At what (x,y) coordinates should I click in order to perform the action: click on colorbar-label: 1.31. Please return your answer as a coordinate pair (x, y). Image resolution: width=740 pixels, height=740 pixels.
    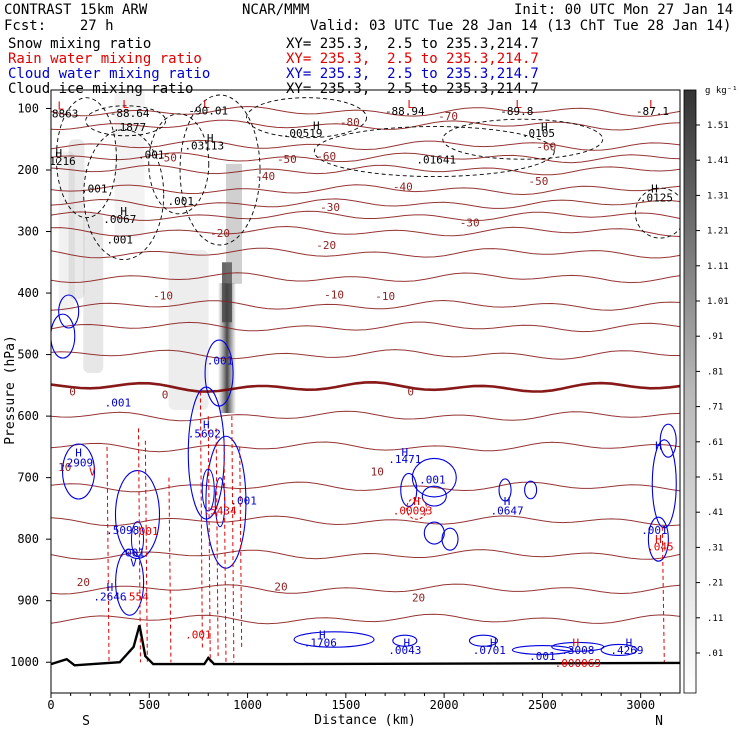
    Looking at the image, I should click on (718, 196).